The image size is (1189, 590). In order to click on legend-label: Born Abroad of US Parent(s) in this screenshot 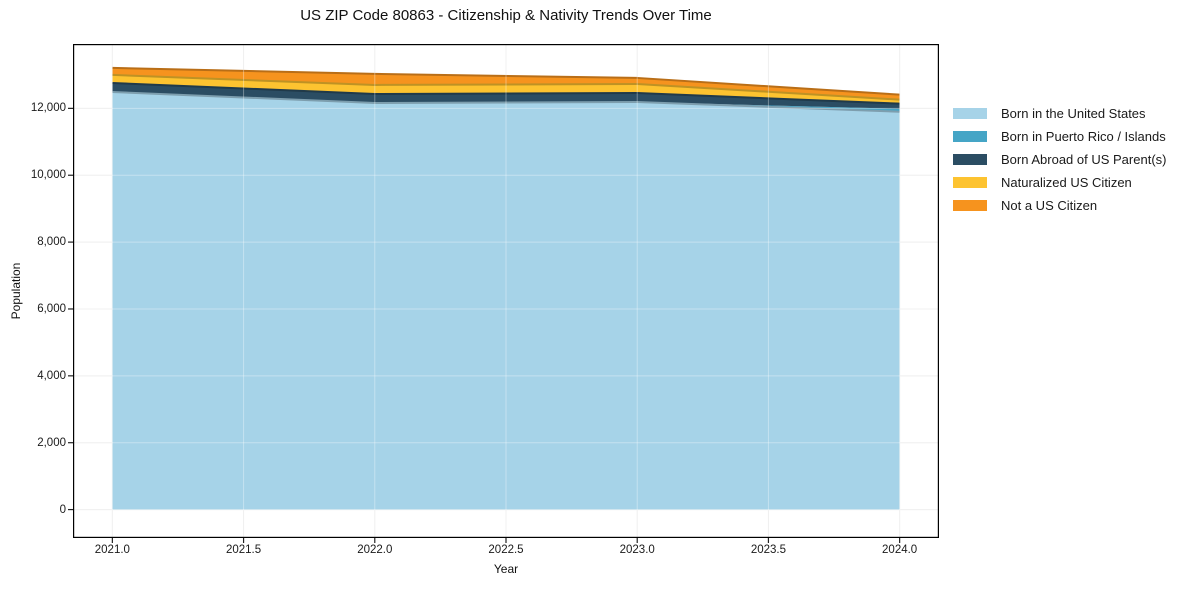, I will do `click(1084, 159)`.